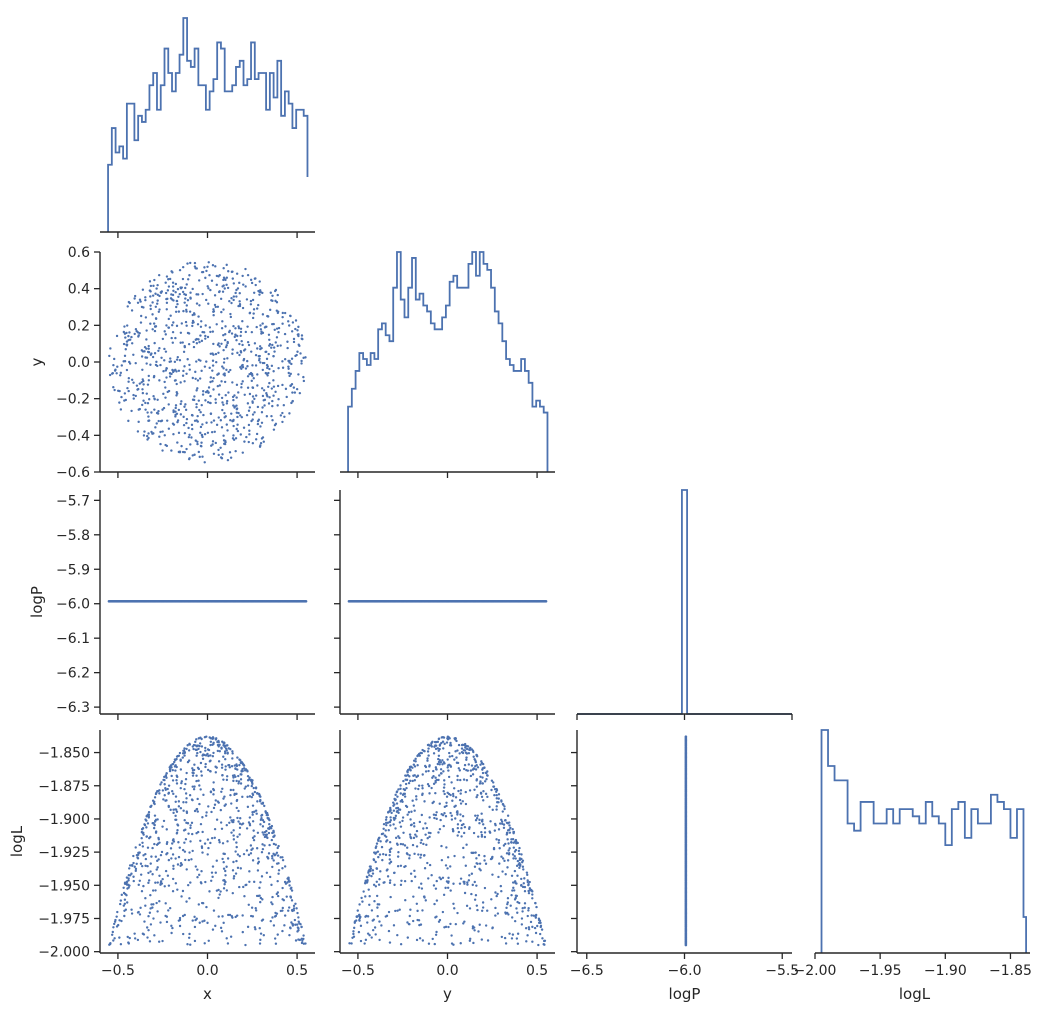  I want to click on logP-vs-y-scatter, so click(447, 601).